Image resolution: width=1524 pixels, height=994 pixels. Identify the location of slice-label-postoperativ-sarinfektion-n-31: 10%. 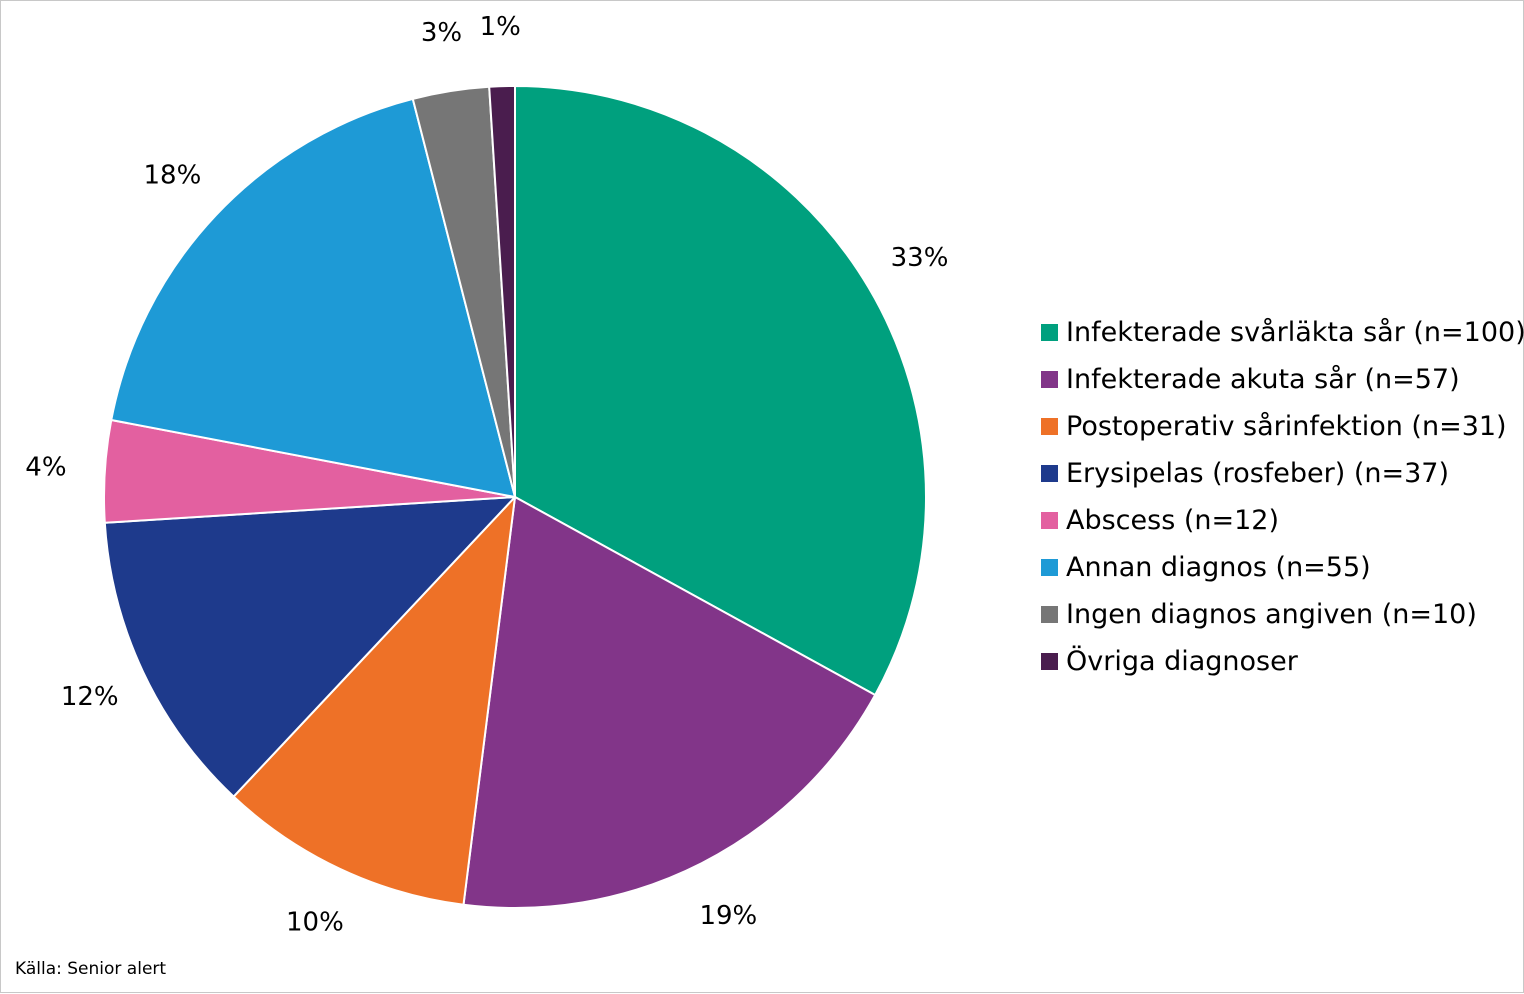
(315, 922).